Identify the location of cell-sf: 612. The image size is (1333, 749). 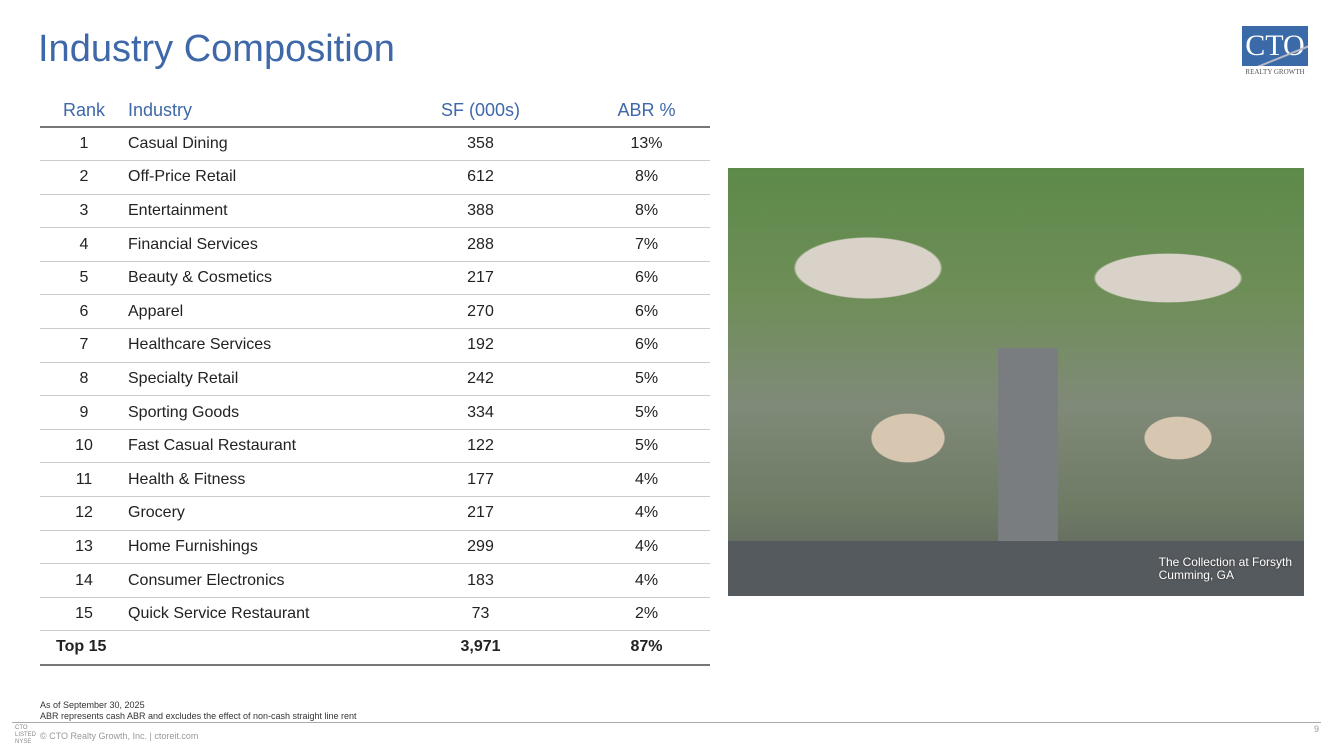
(480, 177).